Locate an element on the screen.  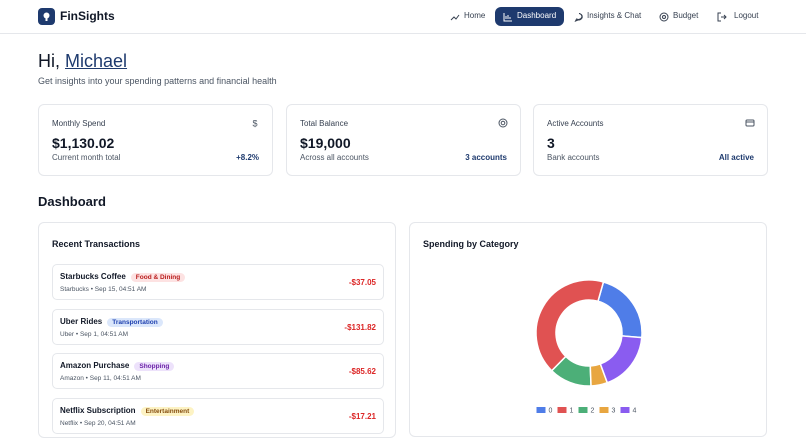
card-value: $1,130.02 is located at coordinates (83, 143).